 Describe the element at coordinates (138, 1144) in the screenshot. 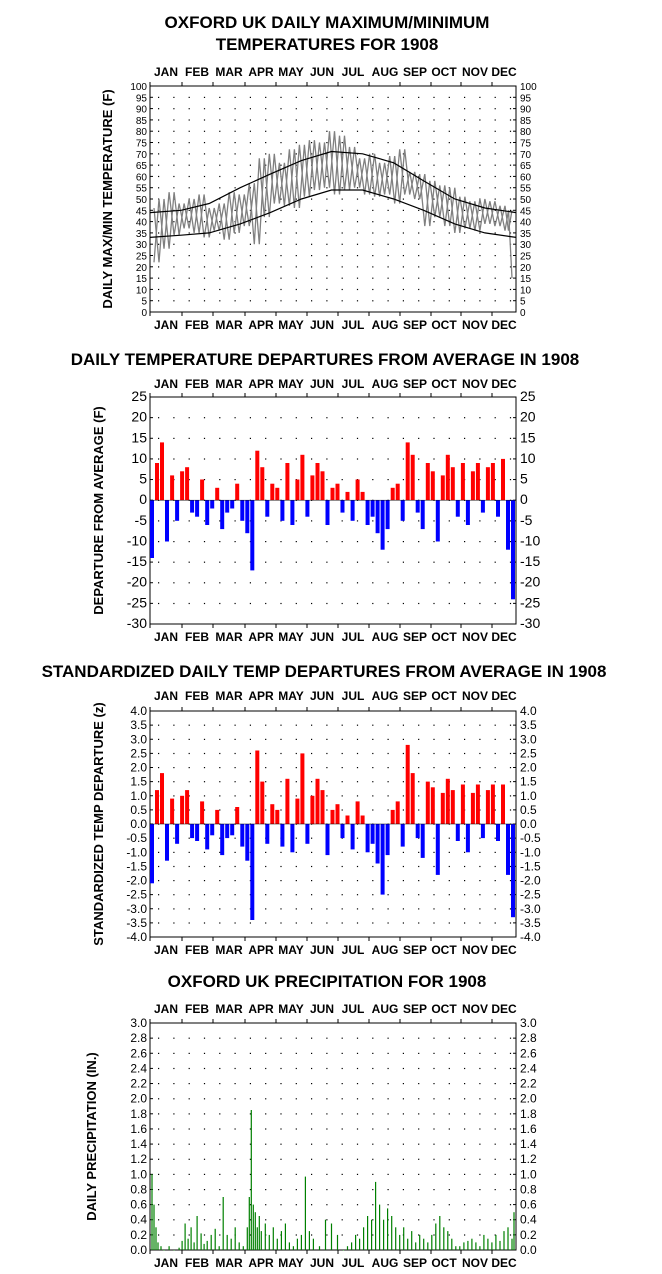

I see `y-tick-label-left: 1.4` at that location.